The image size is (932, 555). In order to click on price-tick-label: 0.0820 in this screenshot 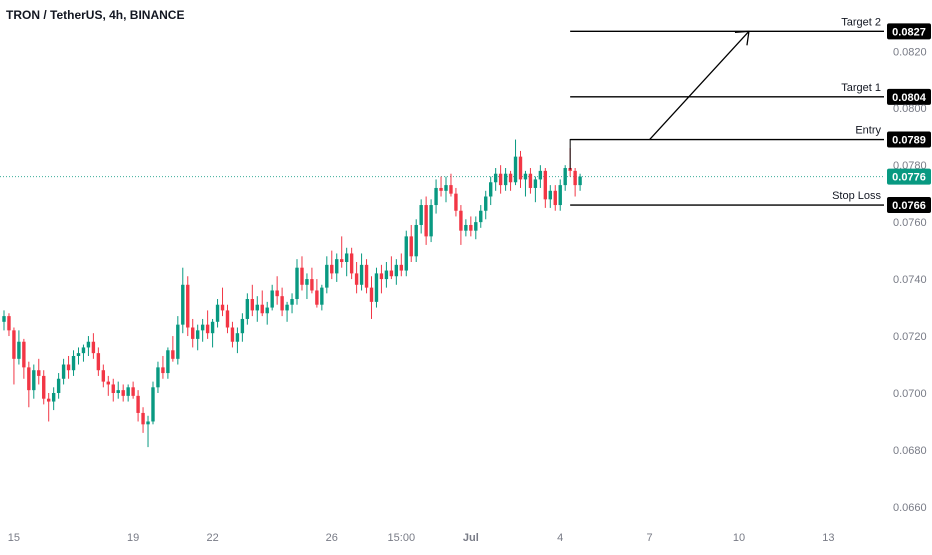, I will do `click(910, 52)`.